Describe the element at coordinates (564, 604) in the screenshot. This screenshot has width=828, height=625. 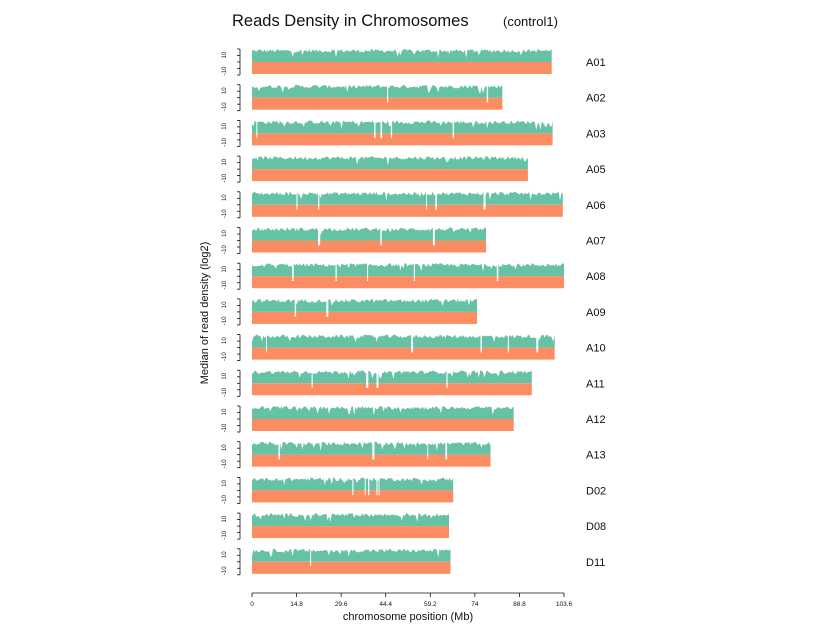
I see `x-tick-label: 103.6` at that location.